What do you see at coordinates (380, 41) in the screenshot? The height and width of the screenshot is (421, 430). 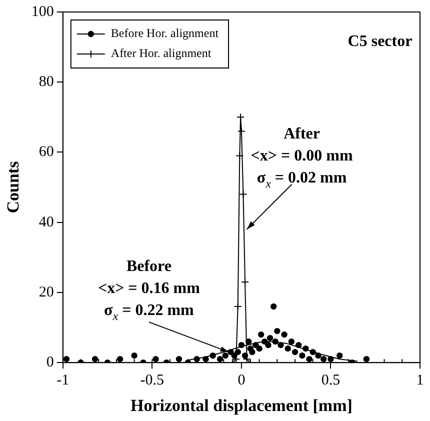 I see `annotation: C5 sector` at bounding box center [380, 41].